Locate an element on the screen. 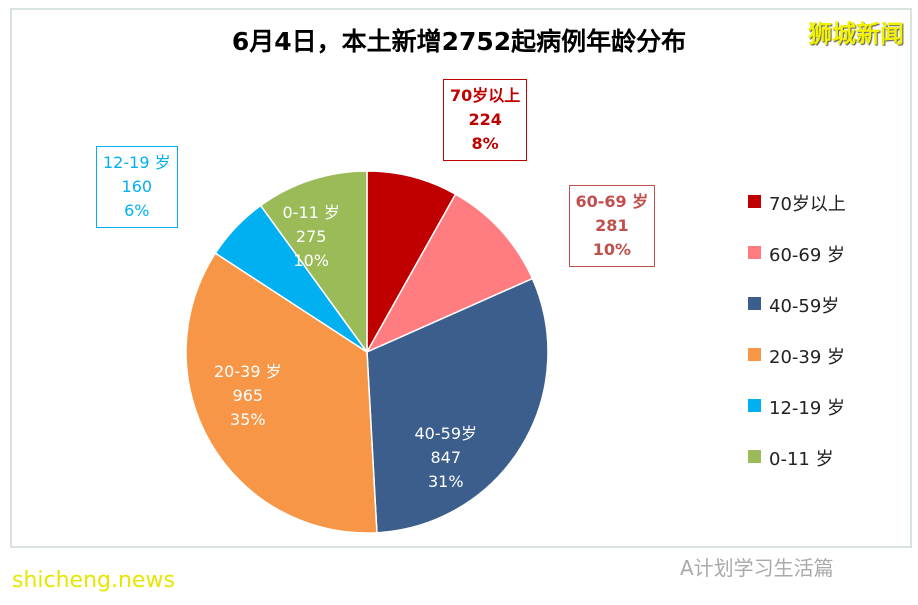 This screenshot has height=605, width=918. label-value: 275 is located at coordinates (311, 236).